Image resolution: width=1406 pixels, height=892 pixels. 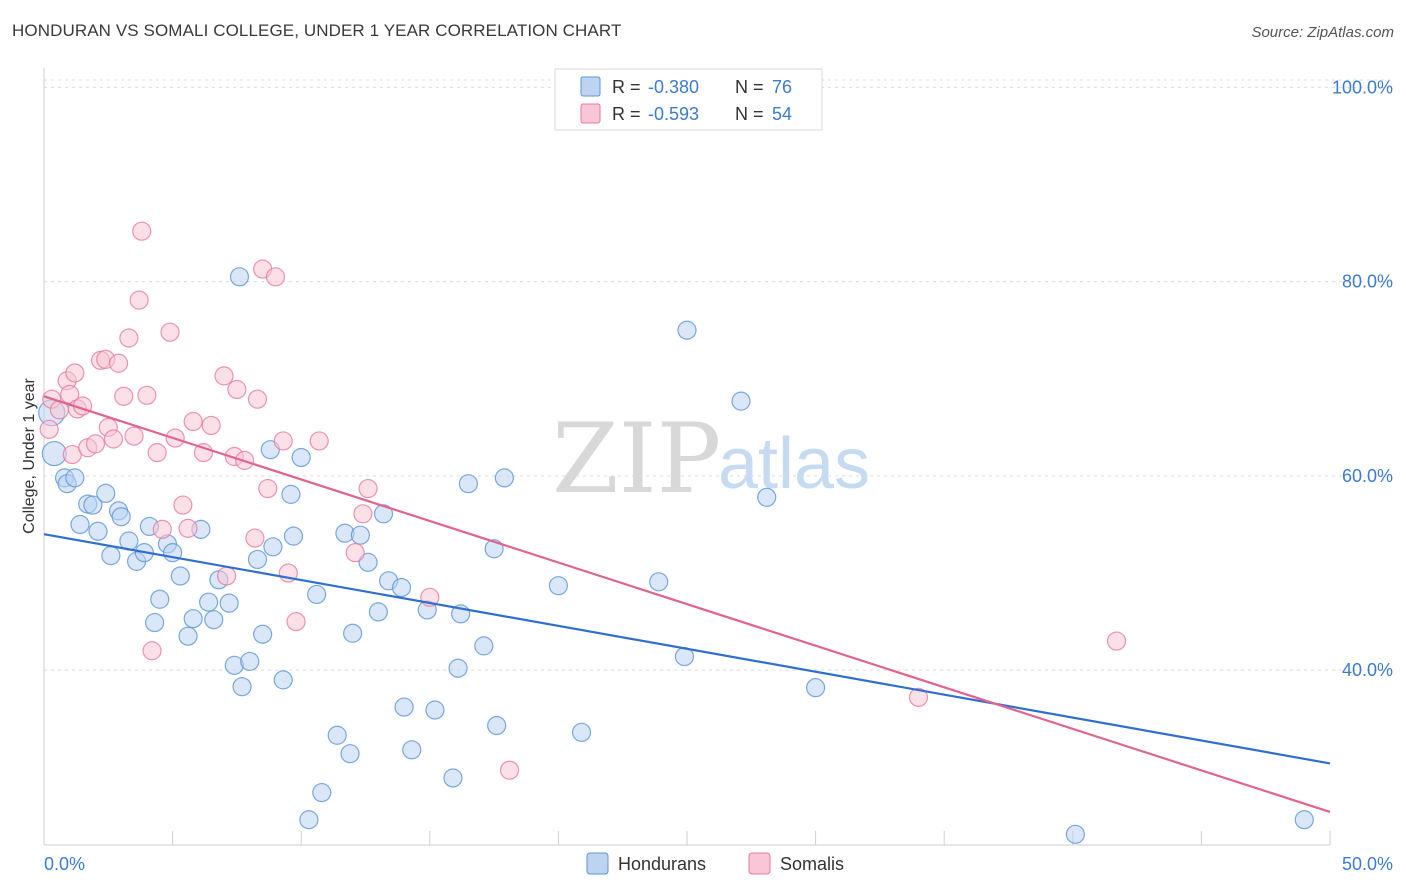 I want to click on stats-legend-r-value-1: -0.593, so click(x=673, y=114).